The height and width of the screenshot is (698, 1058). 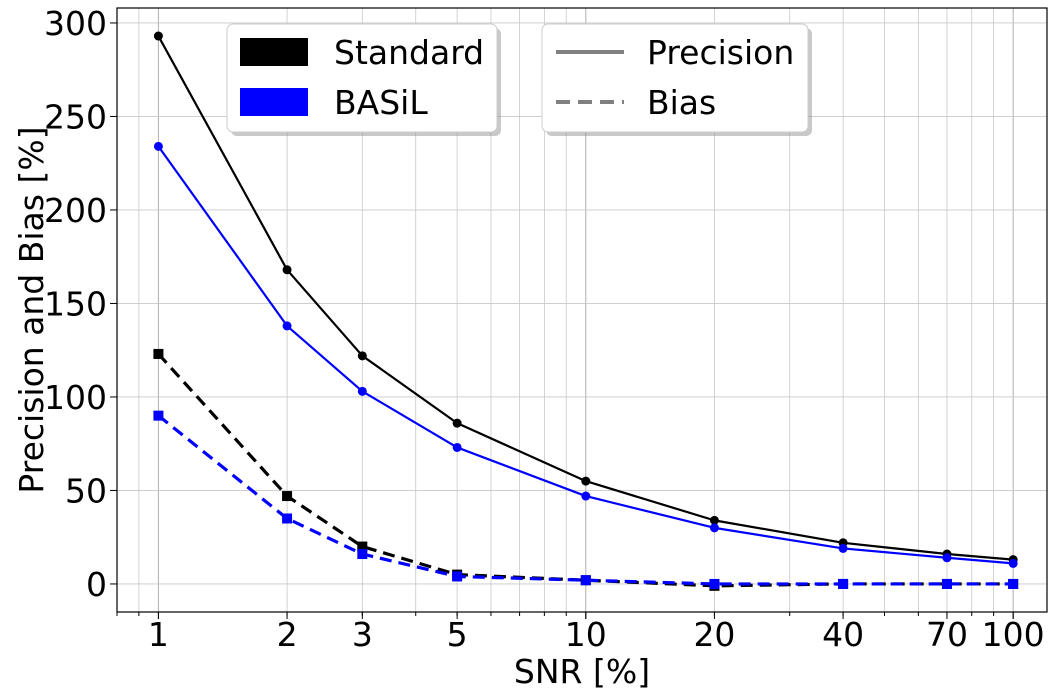 What do you see at coordinates (274, 102) in the screenshot?
I see `legend-swatch-basil` at bounding box center [274, 102].